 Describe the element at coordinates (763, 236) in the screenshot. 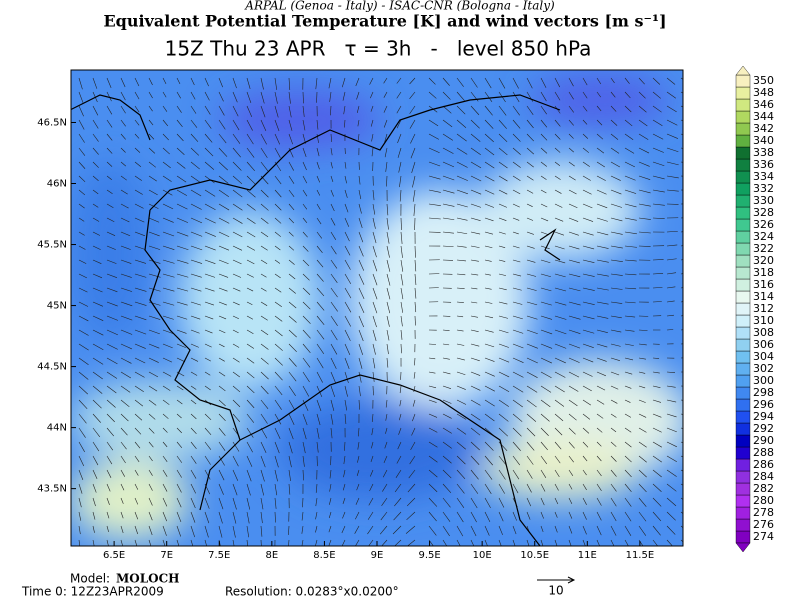

I see `colorbar-label: 324` at that location.